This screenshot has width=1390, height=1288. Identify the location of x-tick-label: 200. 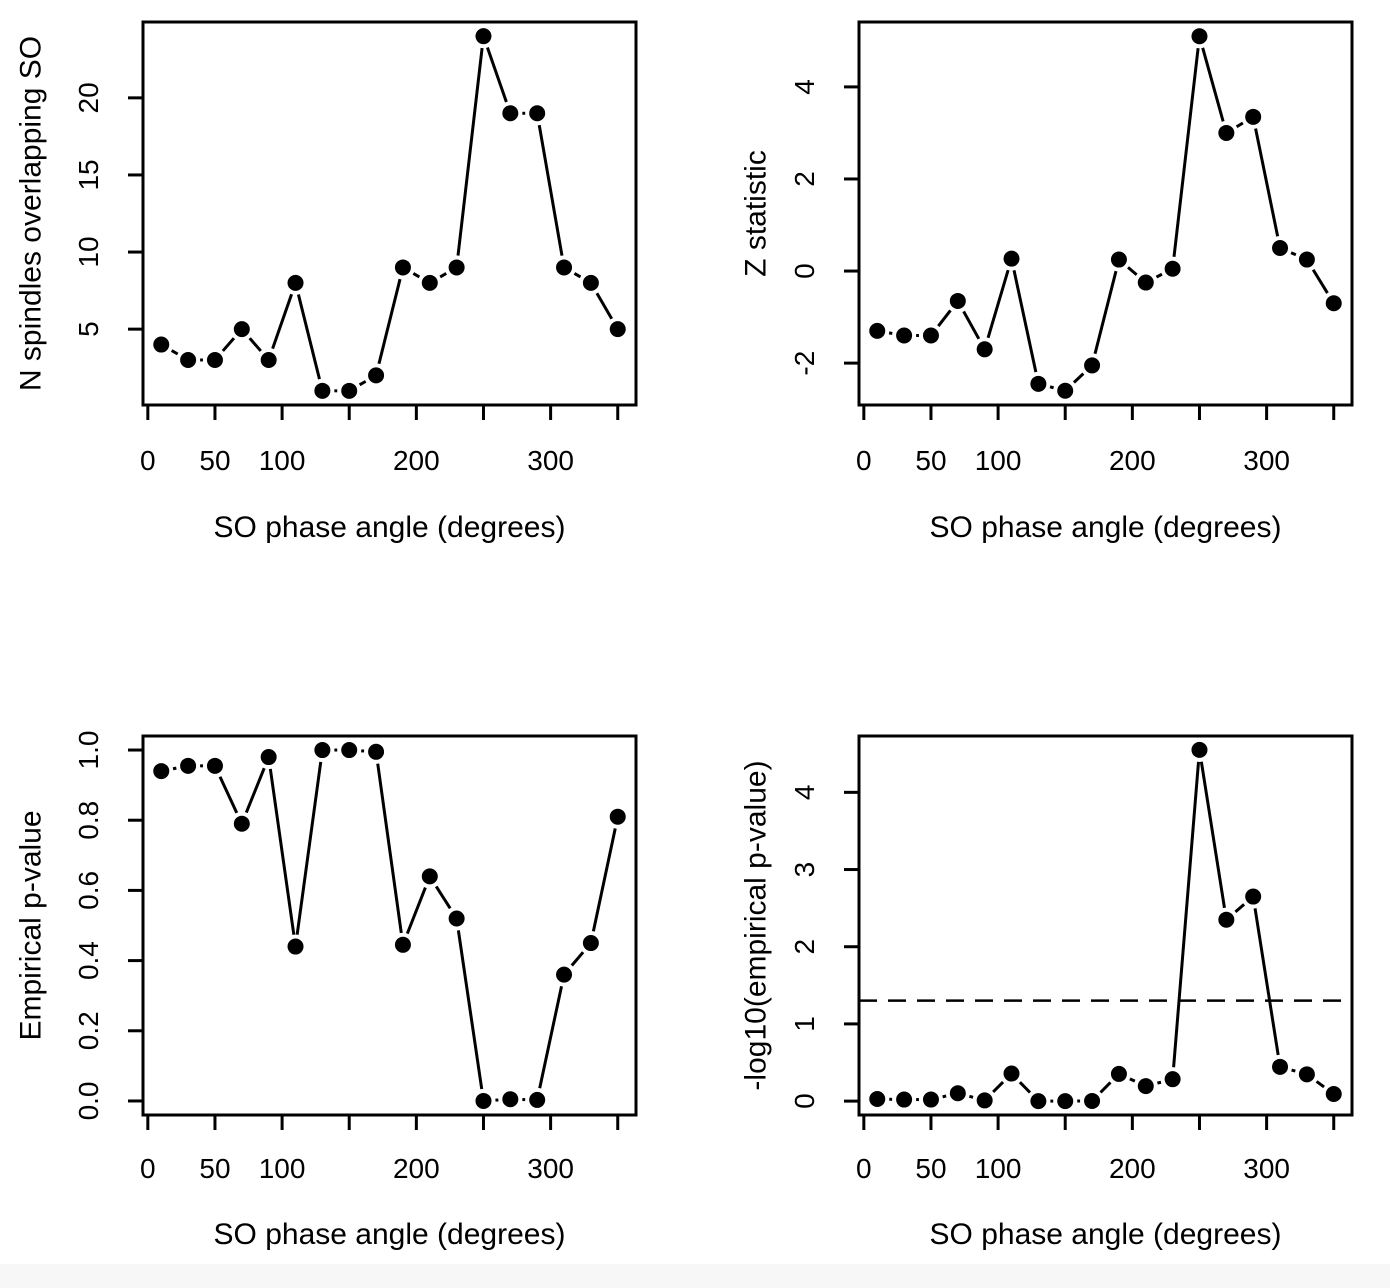
(1132, 1168).